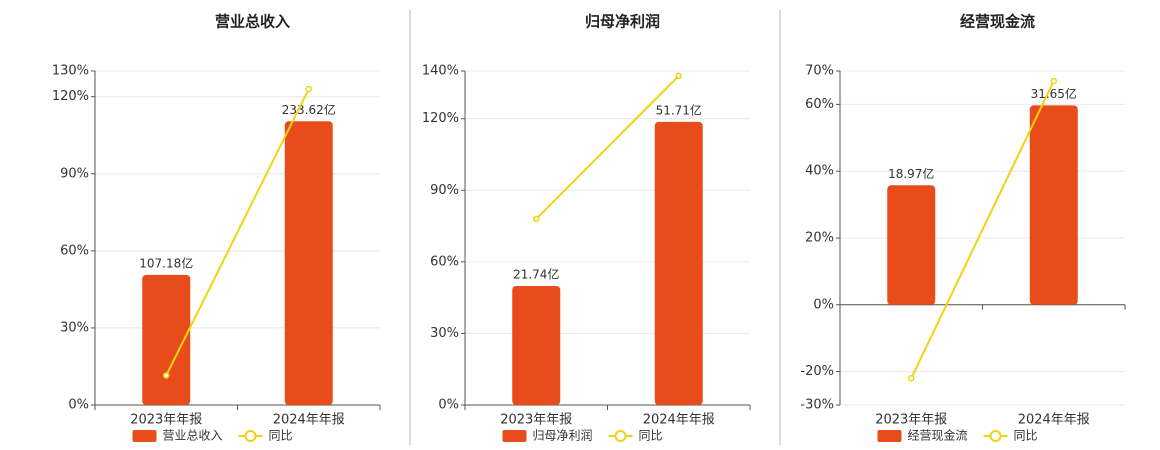 The image size is (1160, 450). Describe the element at coordinates (911, 173) in the screenshot. I see `data-label: 18.97亿` at that location.